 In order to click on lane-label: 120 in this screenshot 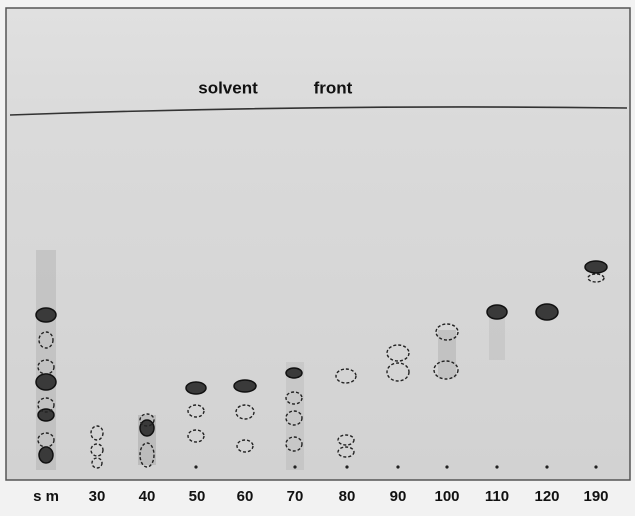, I will do `click(546, 496)`.